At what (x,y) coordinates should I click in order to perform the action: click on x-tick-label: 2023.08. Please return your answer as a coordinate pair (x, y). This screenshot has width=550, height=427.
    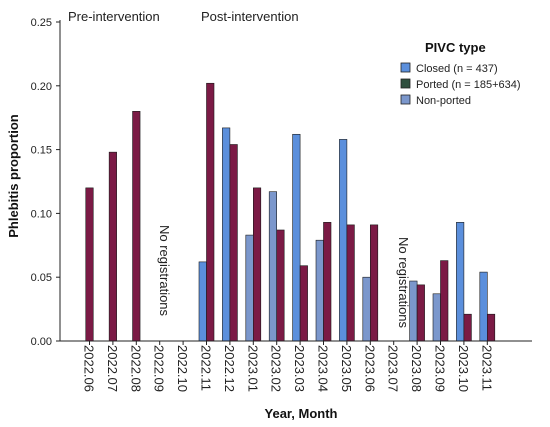
    Looking at the image, I should click on (416, 368).